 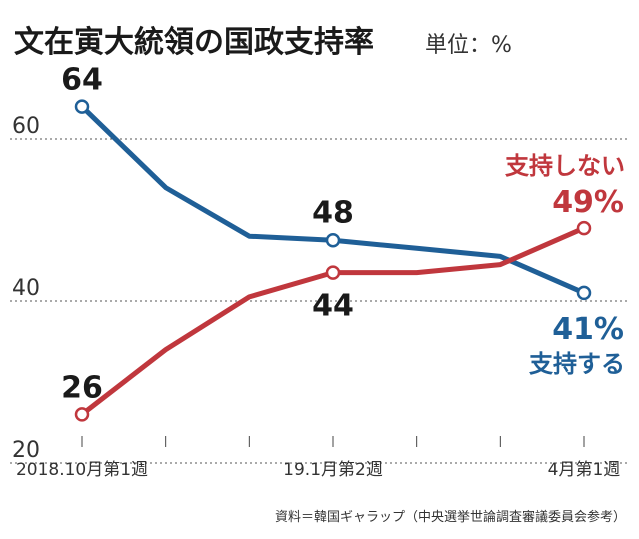 I want to click on oppose-label-0: 26, so click(x=82, y=387).